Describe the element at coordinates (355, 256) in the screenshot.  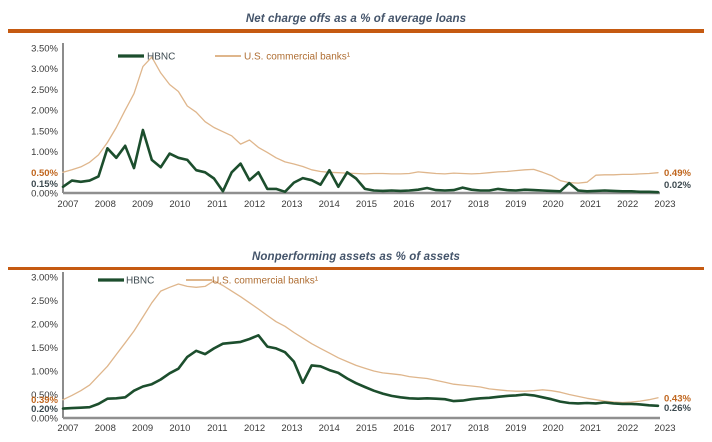
I see `chart-title-nonperforming-assets: Nonperforming assets as % of assets` at that location.